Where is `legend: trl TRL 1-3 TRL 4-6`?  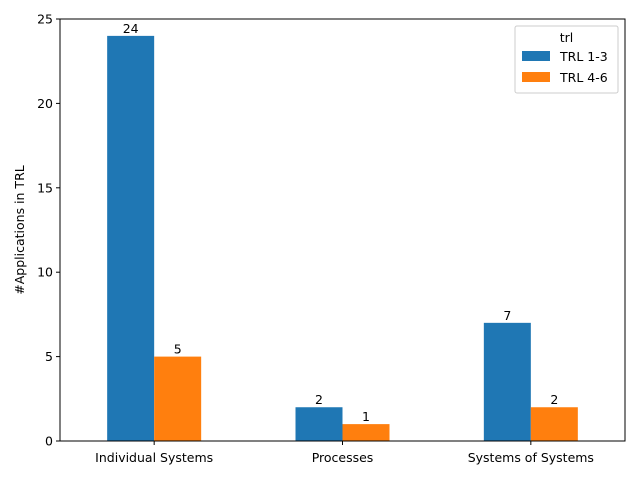
legend: trl TRL 1-3 TRL 4-6 is located at coordinates (566, 59).